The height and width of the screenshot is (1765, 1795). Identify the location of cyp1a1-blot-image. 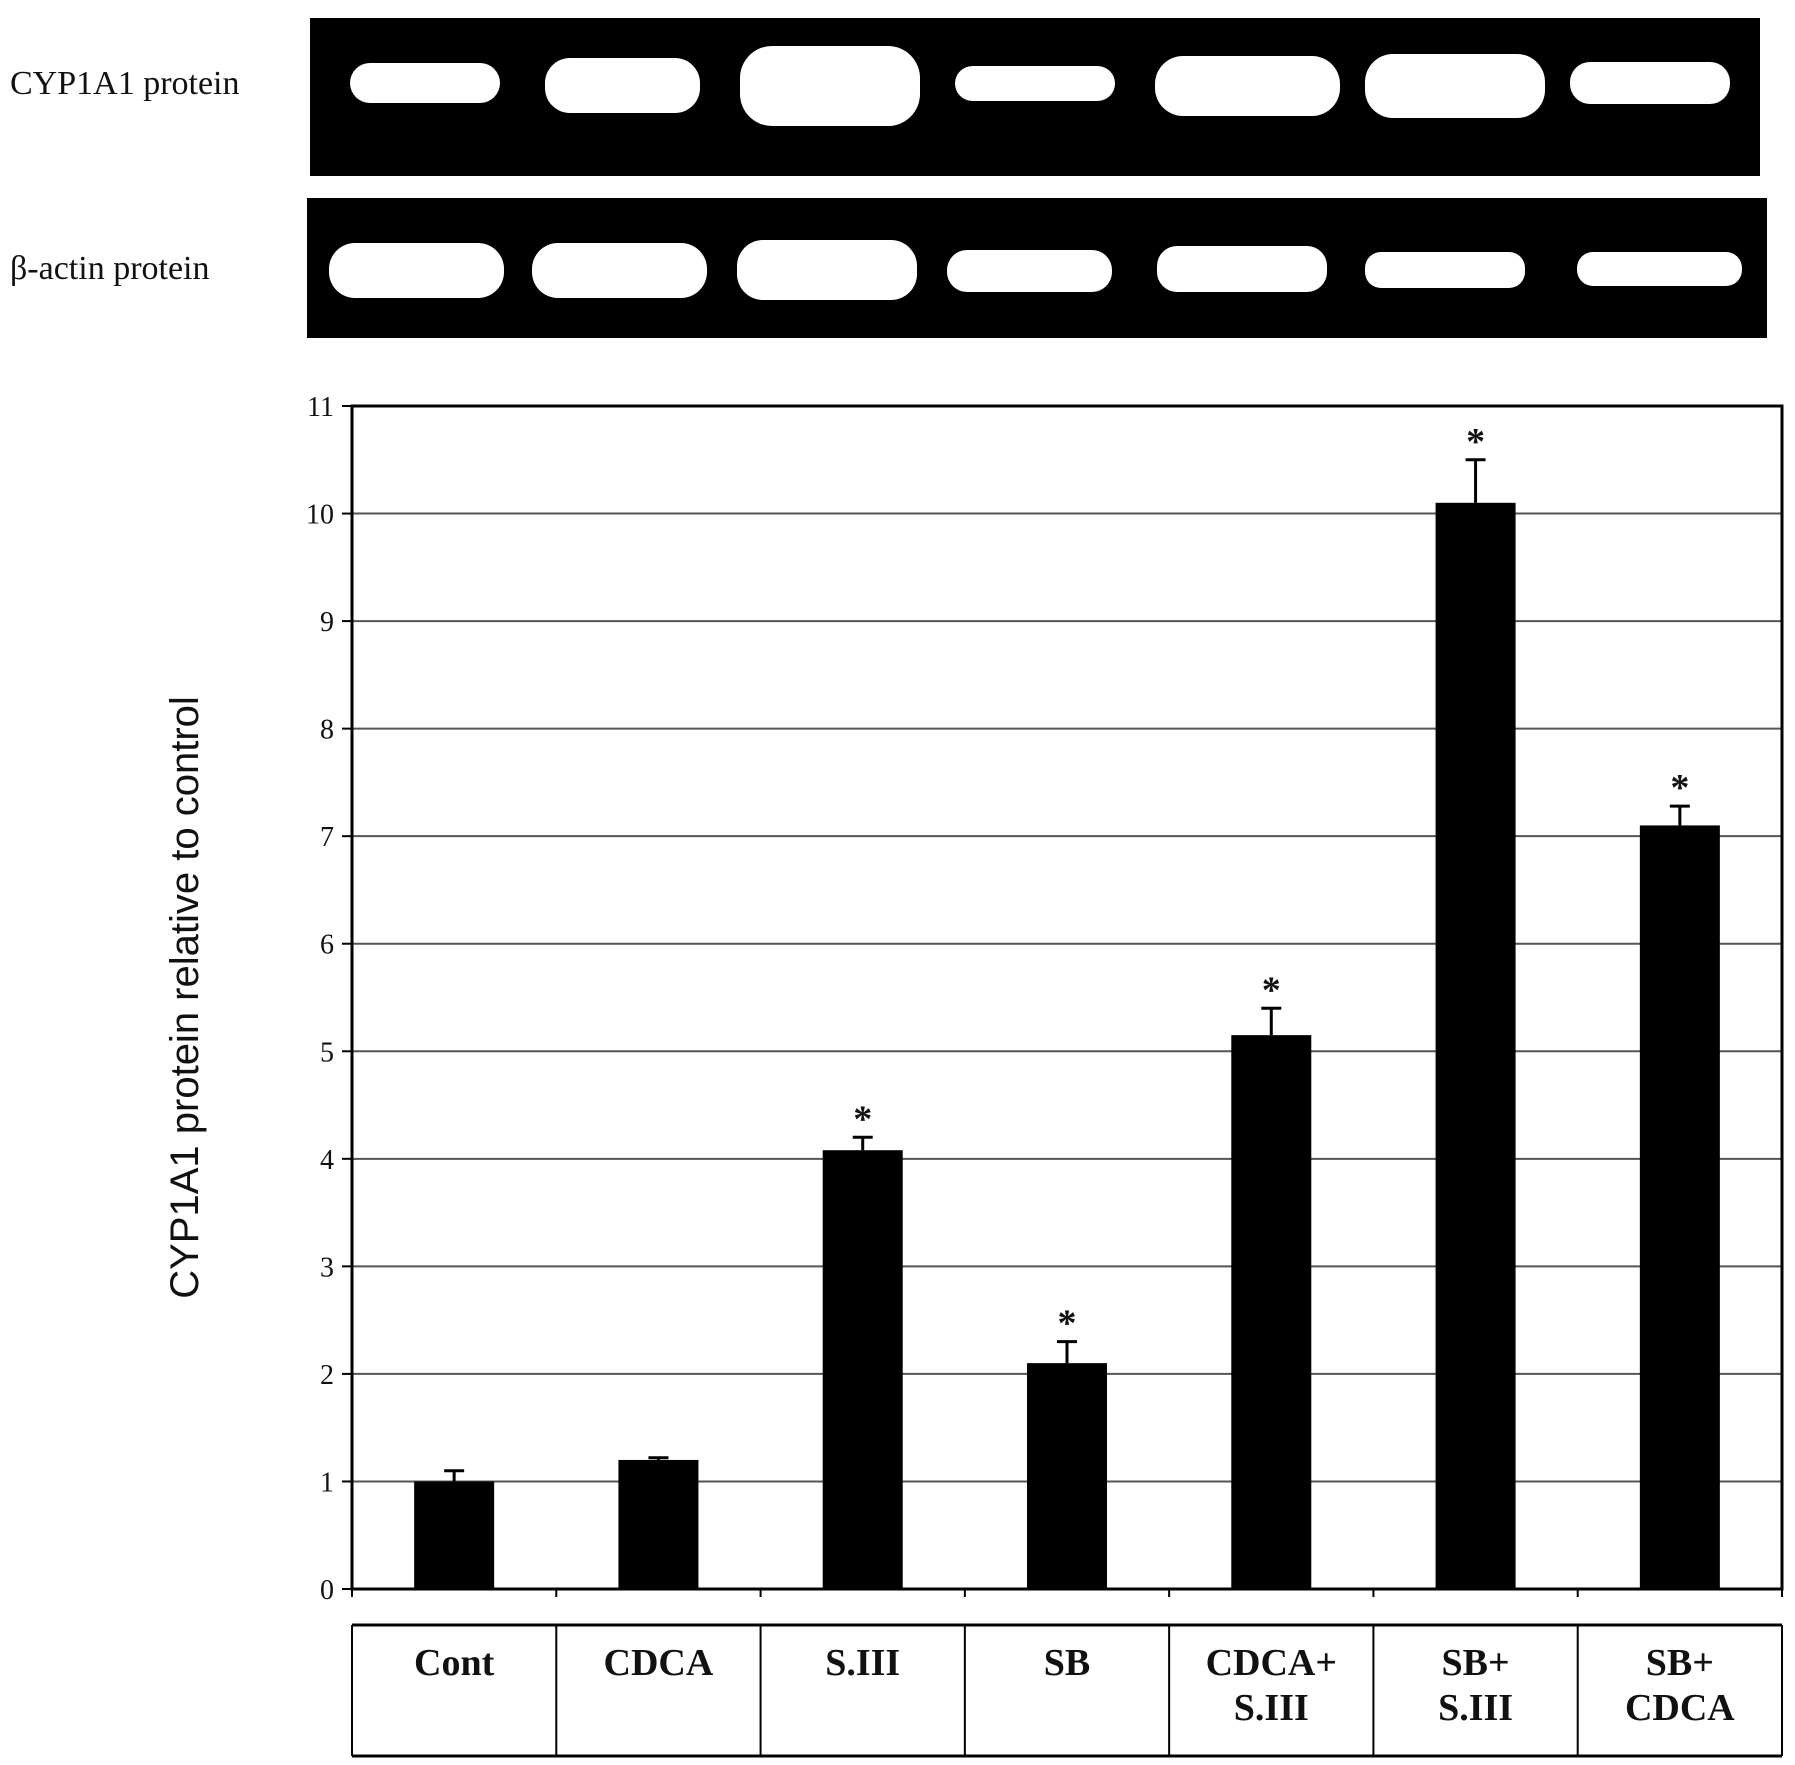
(1035, 97).